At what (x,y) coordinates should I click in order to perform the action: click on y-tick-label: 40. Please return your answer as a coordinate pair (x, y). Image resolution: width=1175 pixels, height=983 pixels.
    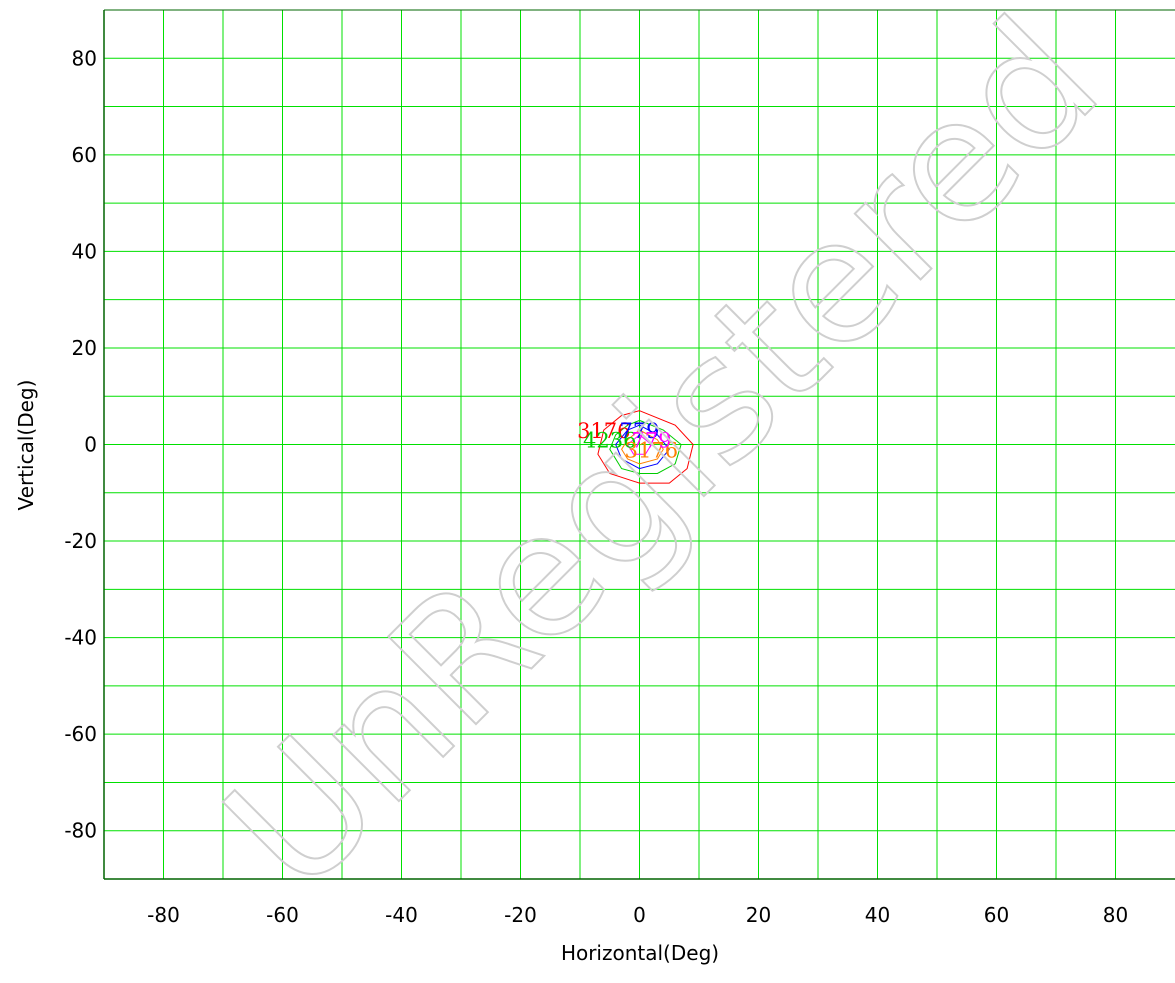
    Looking at the image, I should click on (84, 251).